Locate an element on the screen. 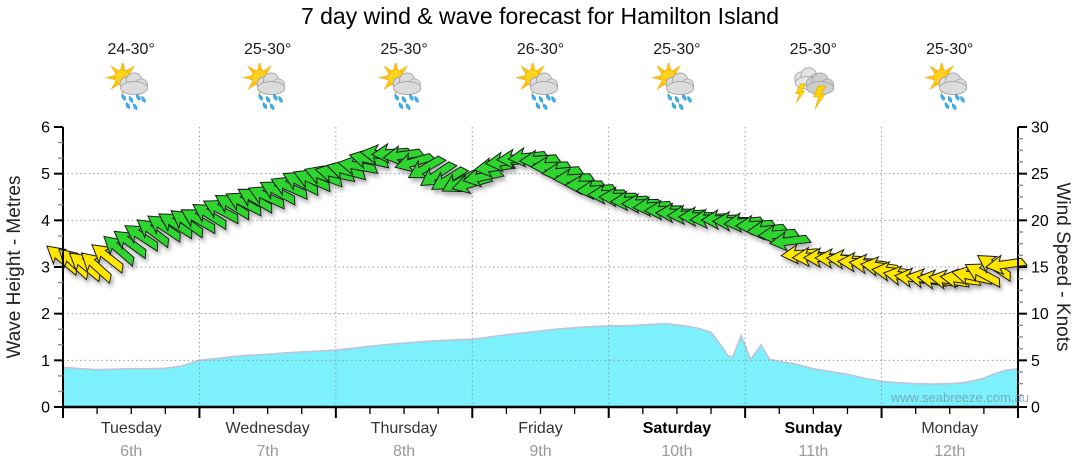  right-tick-label: 5 is located at coordinates (1035, 361).